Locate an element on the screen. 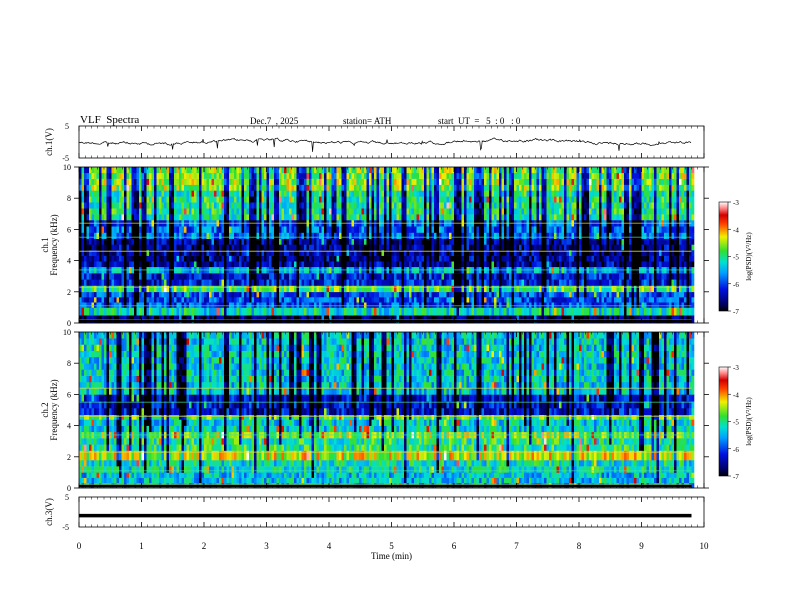 The height and width of the screenshot is (612, 792). date-label: Dec.7 , 2025 is located at coordinates (274, 121).